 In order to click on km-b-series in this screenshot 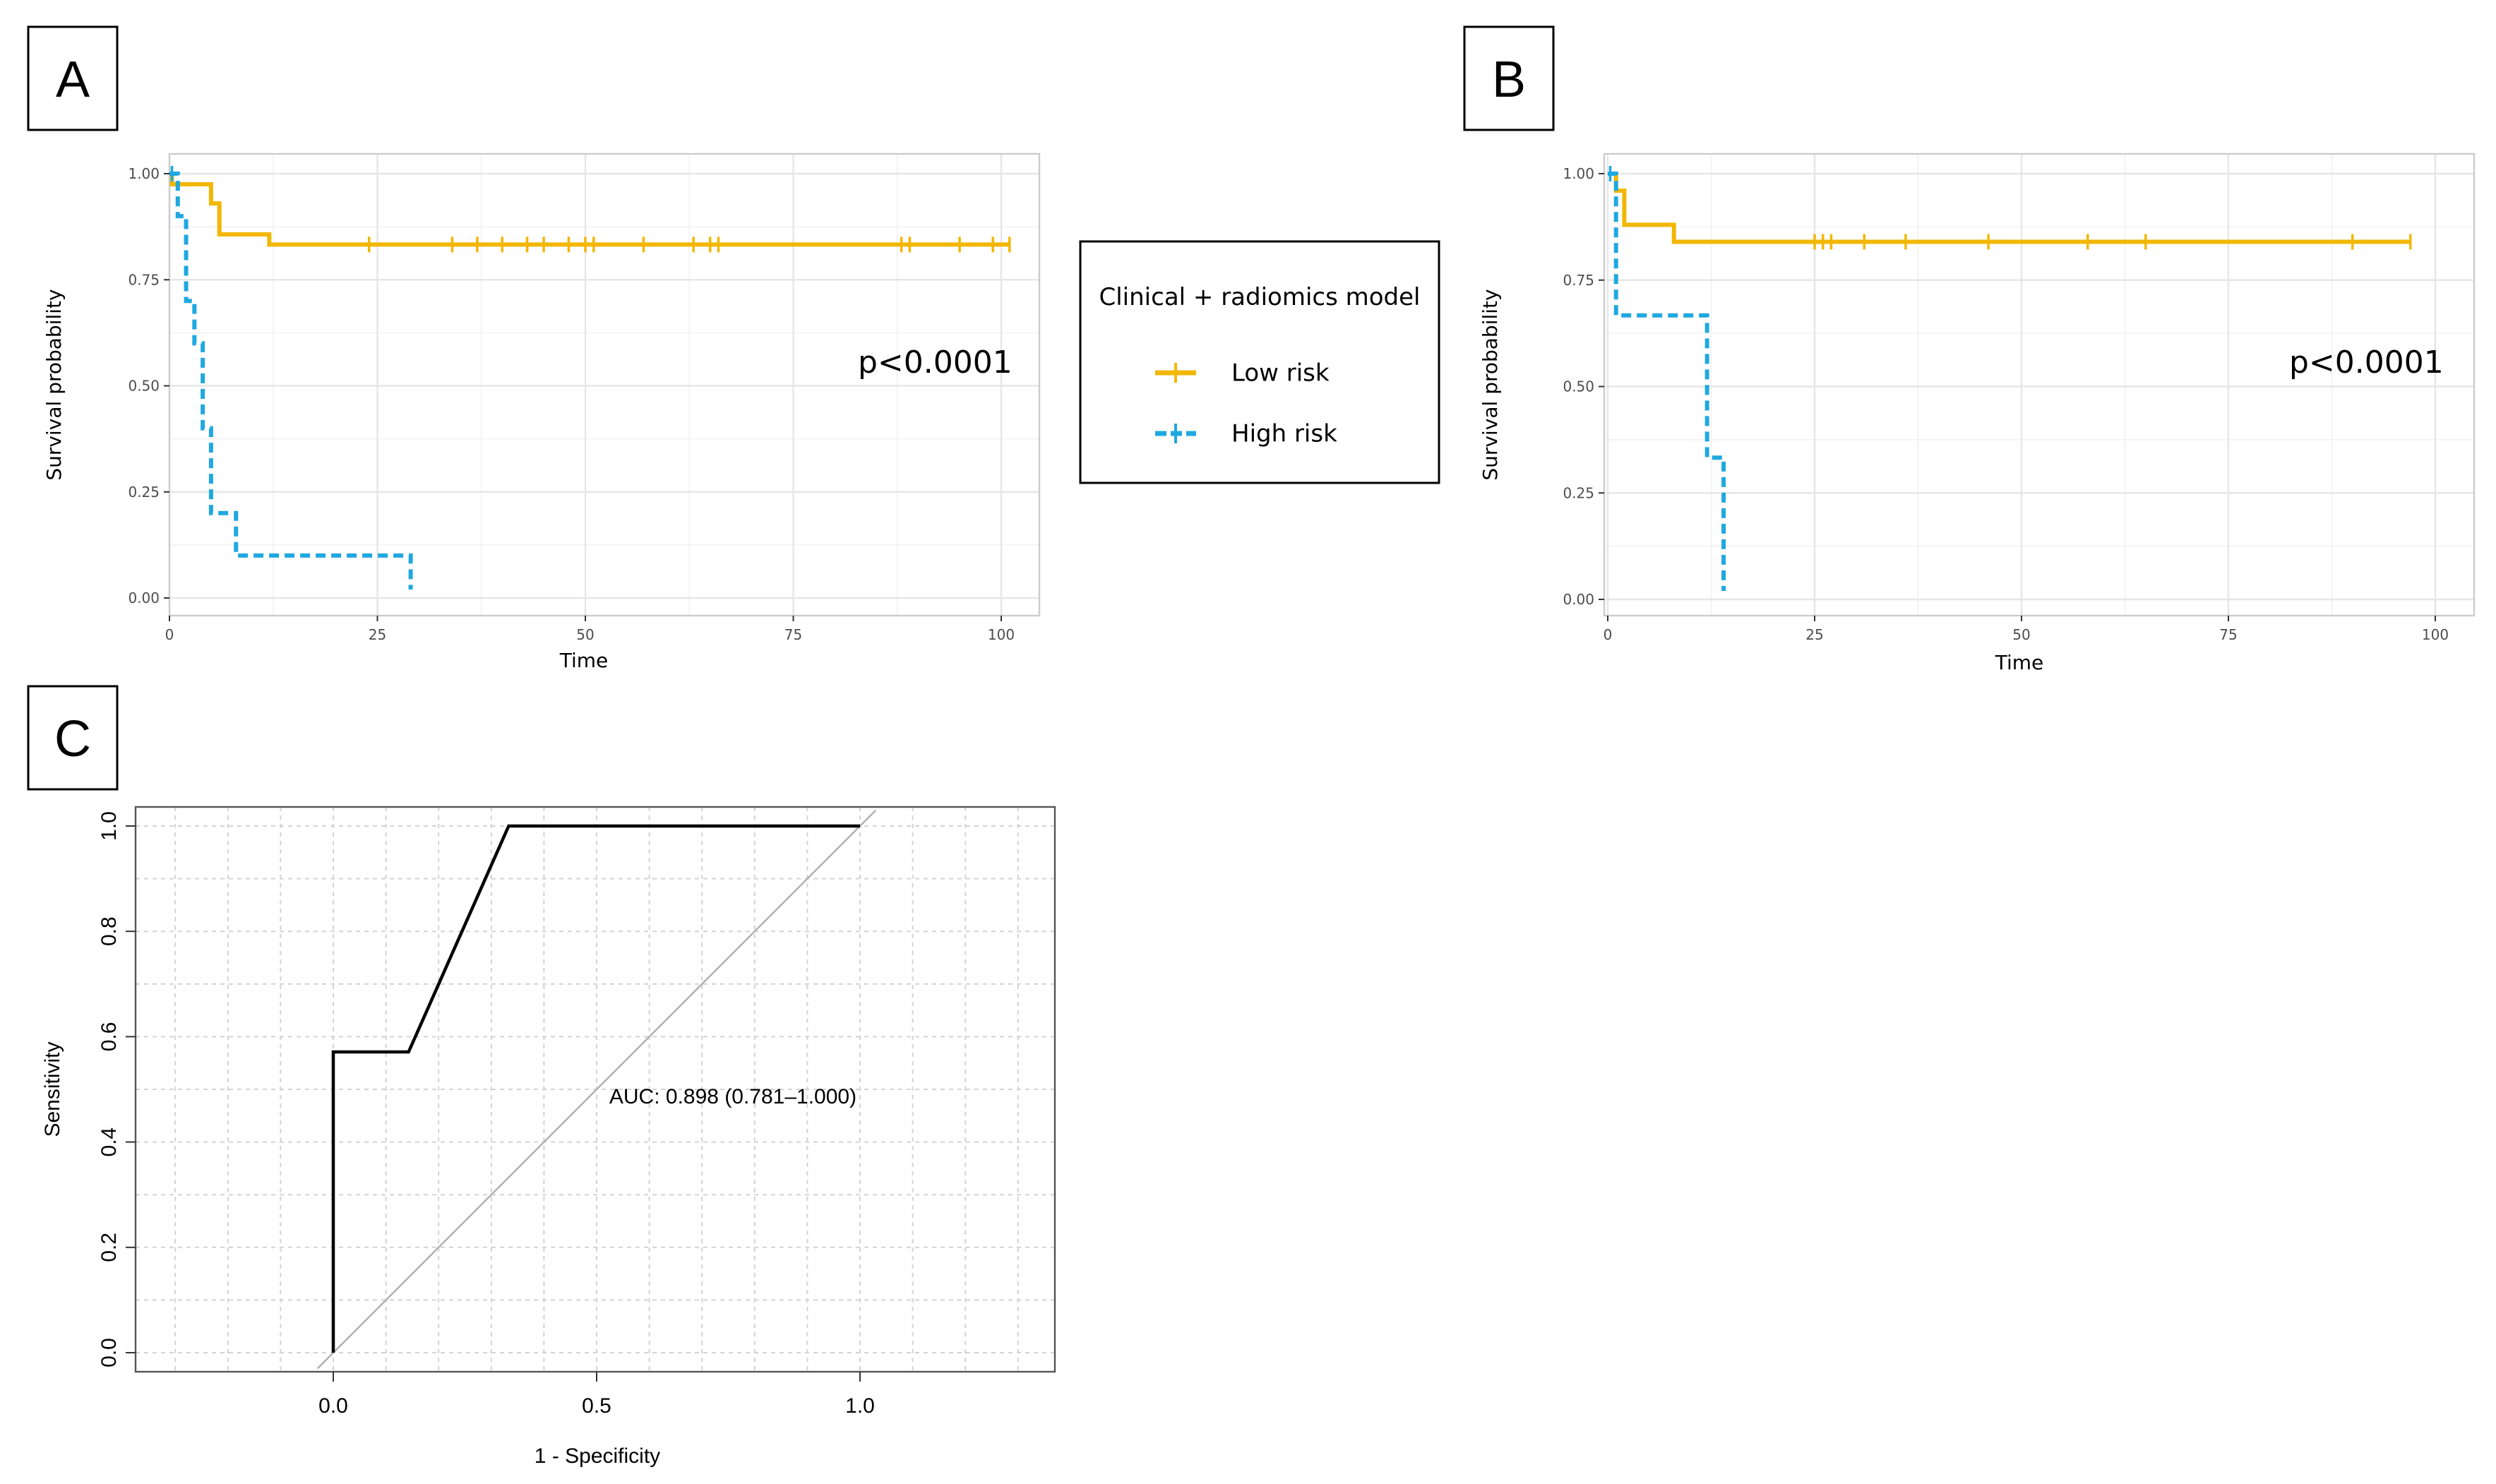, I will do `click(2010, 378)`.